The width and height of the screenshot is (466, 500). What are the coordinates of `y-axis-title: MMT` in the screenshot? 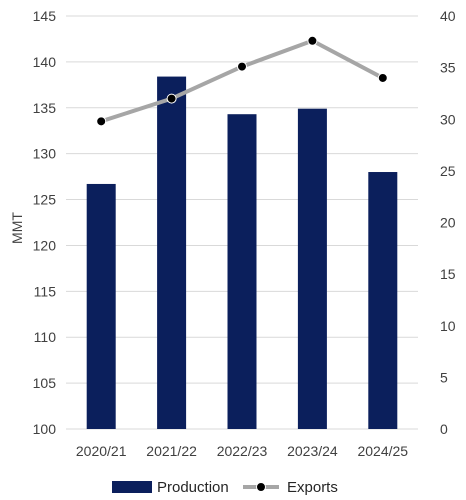 It's located at (17, 228).